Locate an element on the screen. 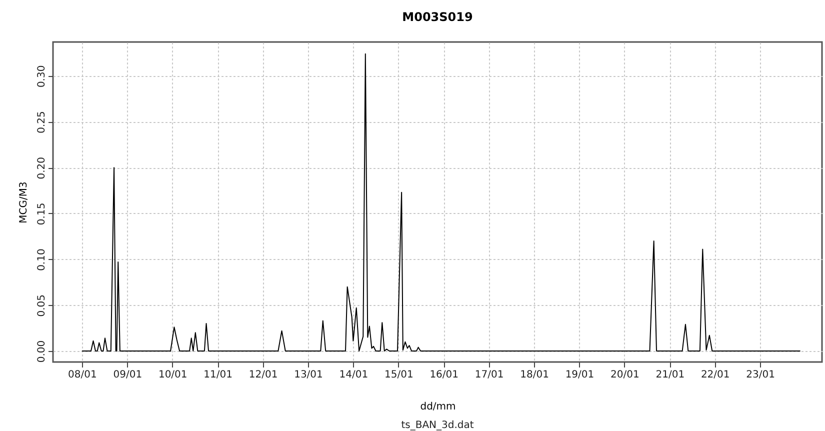  y-tick-label: 0.30 is located at coordinates (42, 76).